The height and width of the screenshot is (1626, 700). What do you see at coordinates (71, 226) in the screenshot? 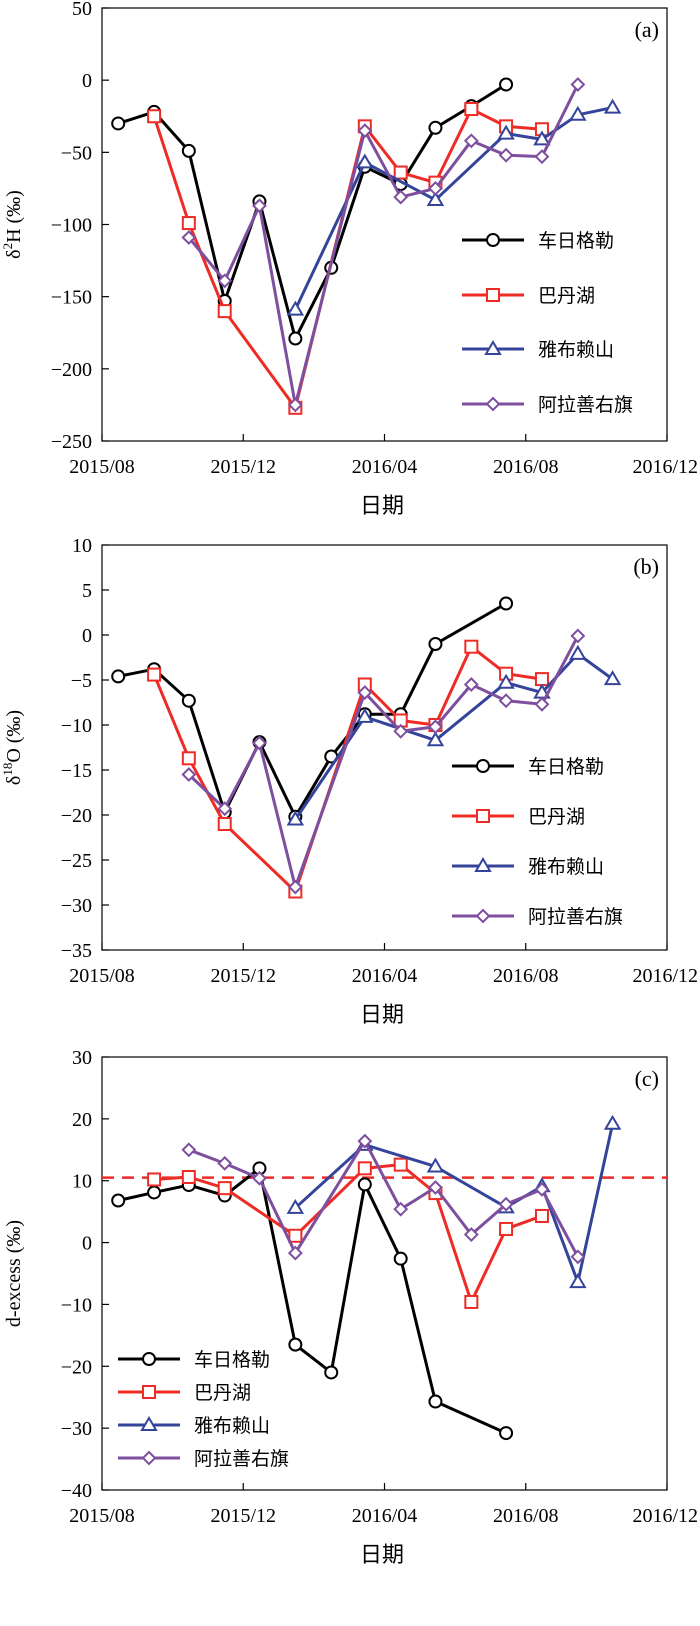
I see `y-tick-label: −100` at bounding box center [71, 226].